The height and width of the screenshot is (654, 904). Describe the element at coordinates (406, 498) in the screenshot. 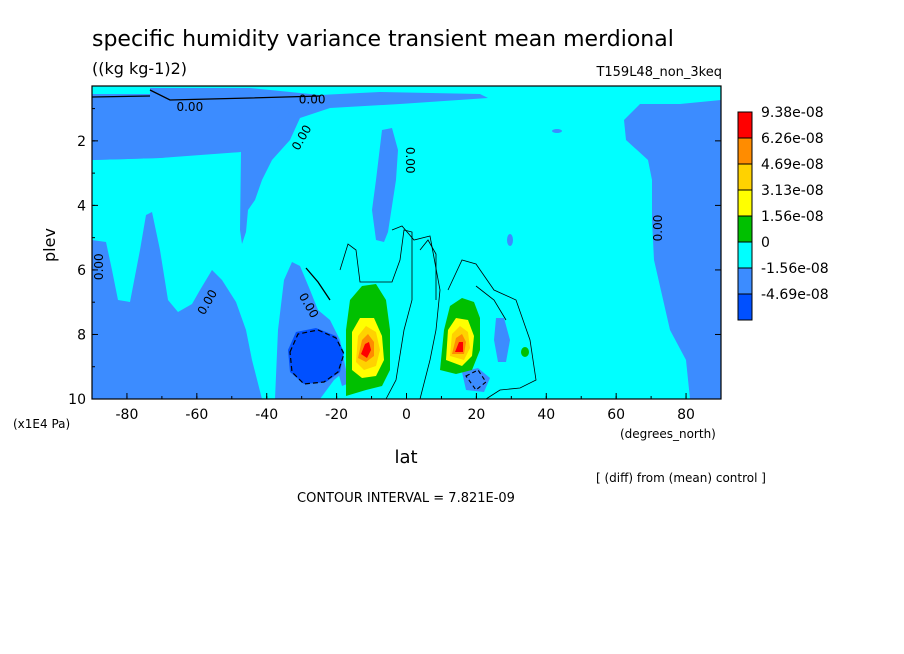

I see `contour-interval-label: CONTOUR INTERVAL = 7.821E-09` at that location.